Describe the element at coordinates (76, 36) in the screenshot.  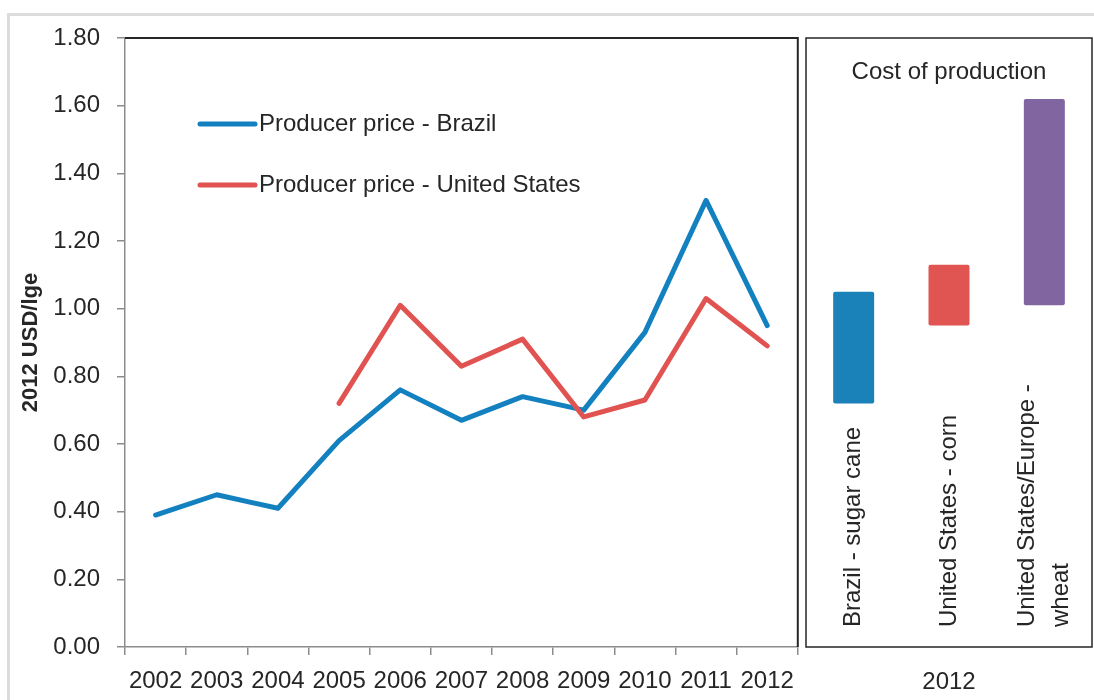
I see `y-tick-label: 1.80` at that location.